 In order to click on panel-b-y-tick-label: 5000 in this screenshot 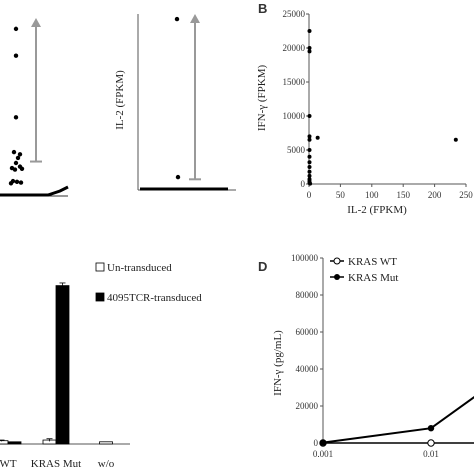, I will do `click(296, 150)`.